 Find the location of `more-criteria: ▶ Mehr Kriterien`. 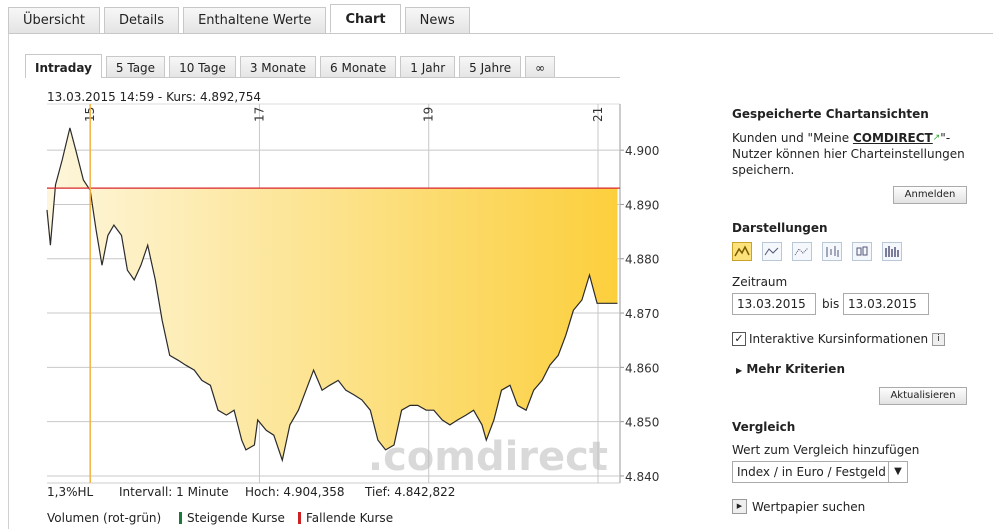

more-criteria: ▶ Mehr Kriterien is located at coordinates (790, 369).